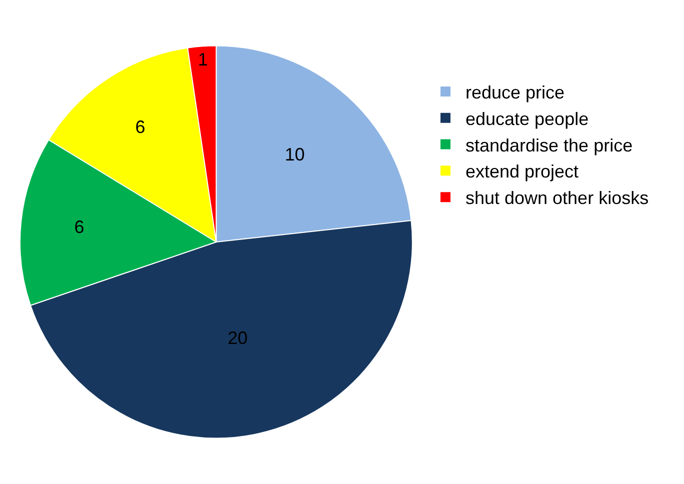  What do you see at coordinates (238, 338) in the screenshot?
I see `data-label: 20` at bounding box center [238, 338].